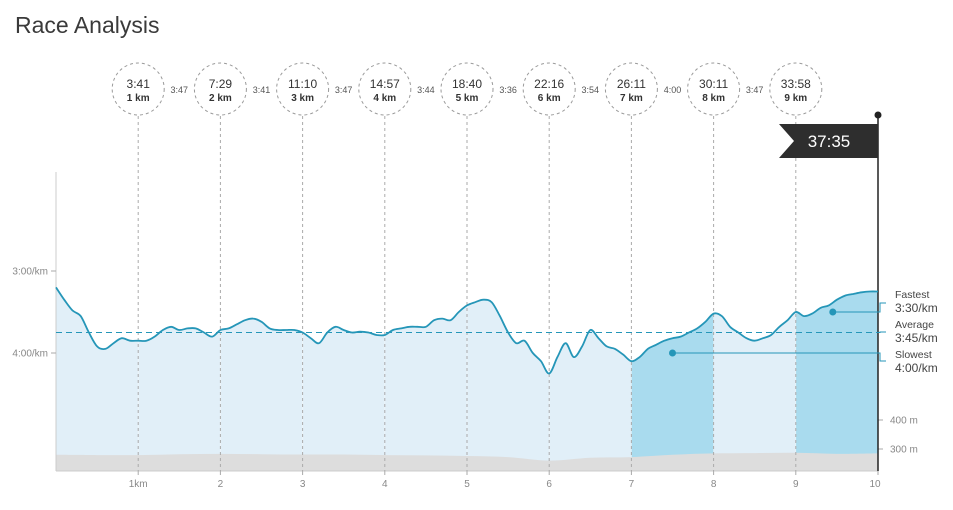  I want to click on split-distance: 7 km, so click(631, 98).